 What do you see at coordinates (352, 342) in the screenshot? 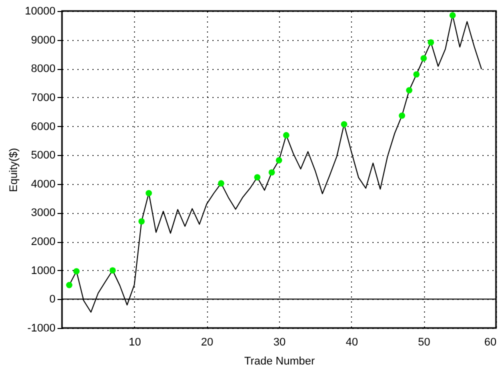
I see `x-tick-label: 40` at bounding box center [352, 342].